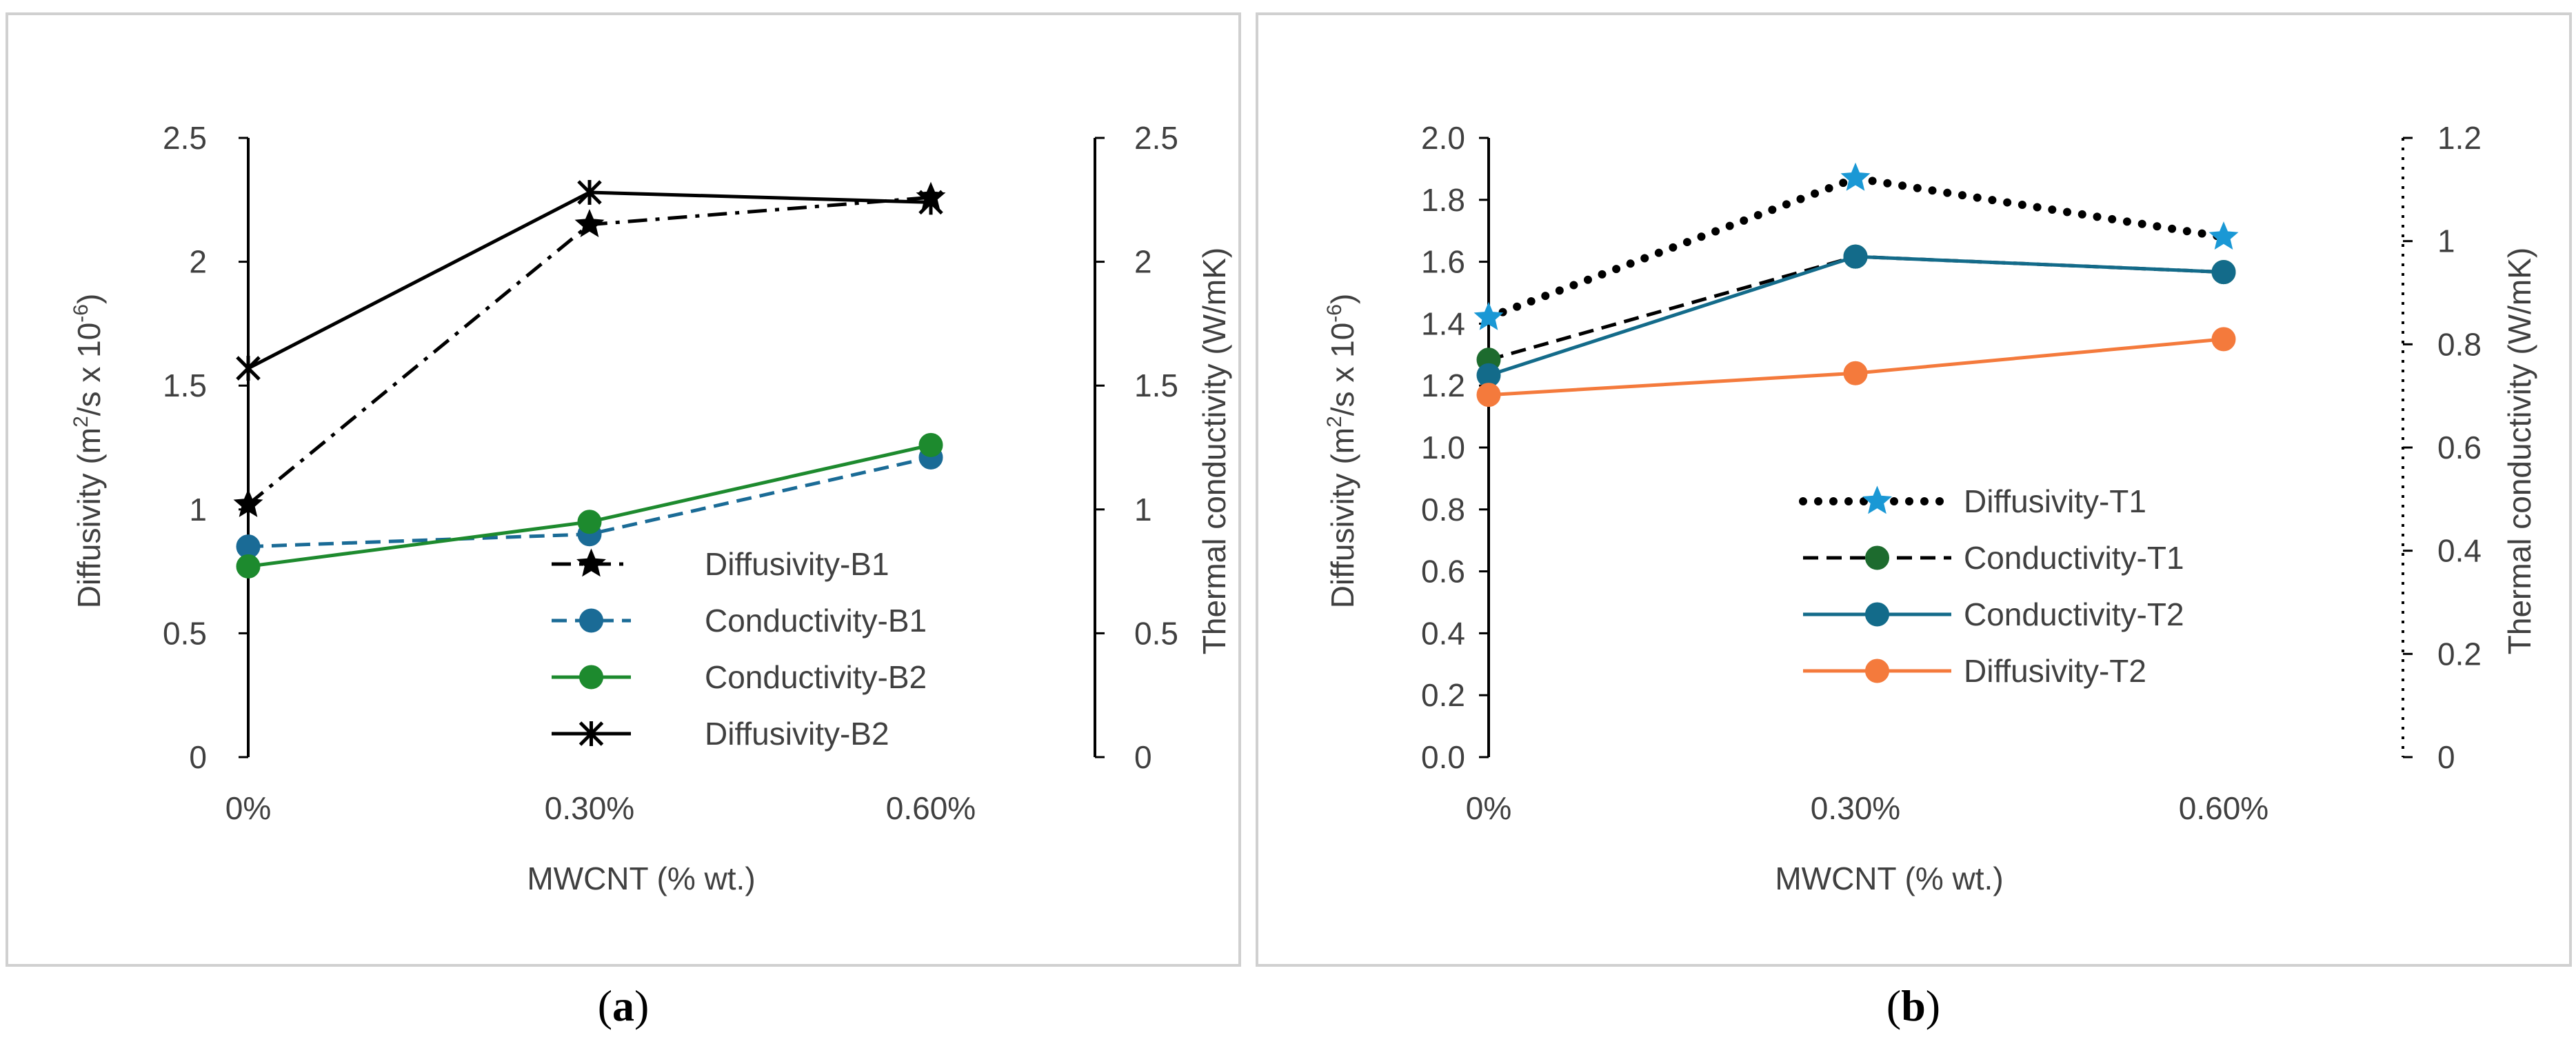 The width and height of the screenshot is (2576, 1055). I want to click on left-tick-label: 0.6, so click(1443, 572).